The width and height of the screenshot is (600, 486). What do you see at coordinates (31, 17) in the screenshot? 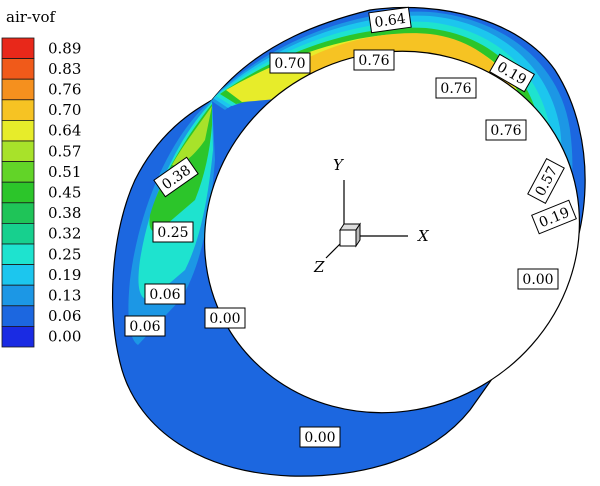
I see `legend-title: air-vof` at bounding box center [31, 17].